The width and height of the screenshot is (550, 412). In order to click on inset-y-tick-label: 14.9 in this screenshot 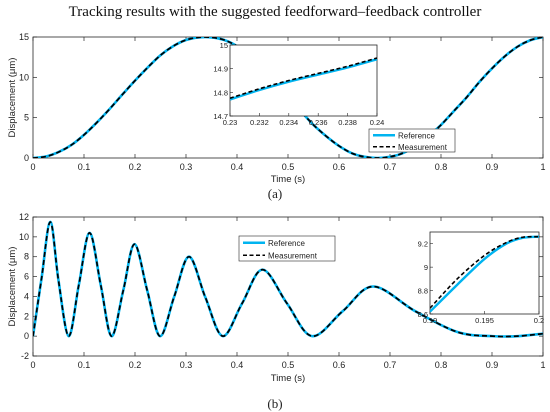, I will do `click(220, 69)`.